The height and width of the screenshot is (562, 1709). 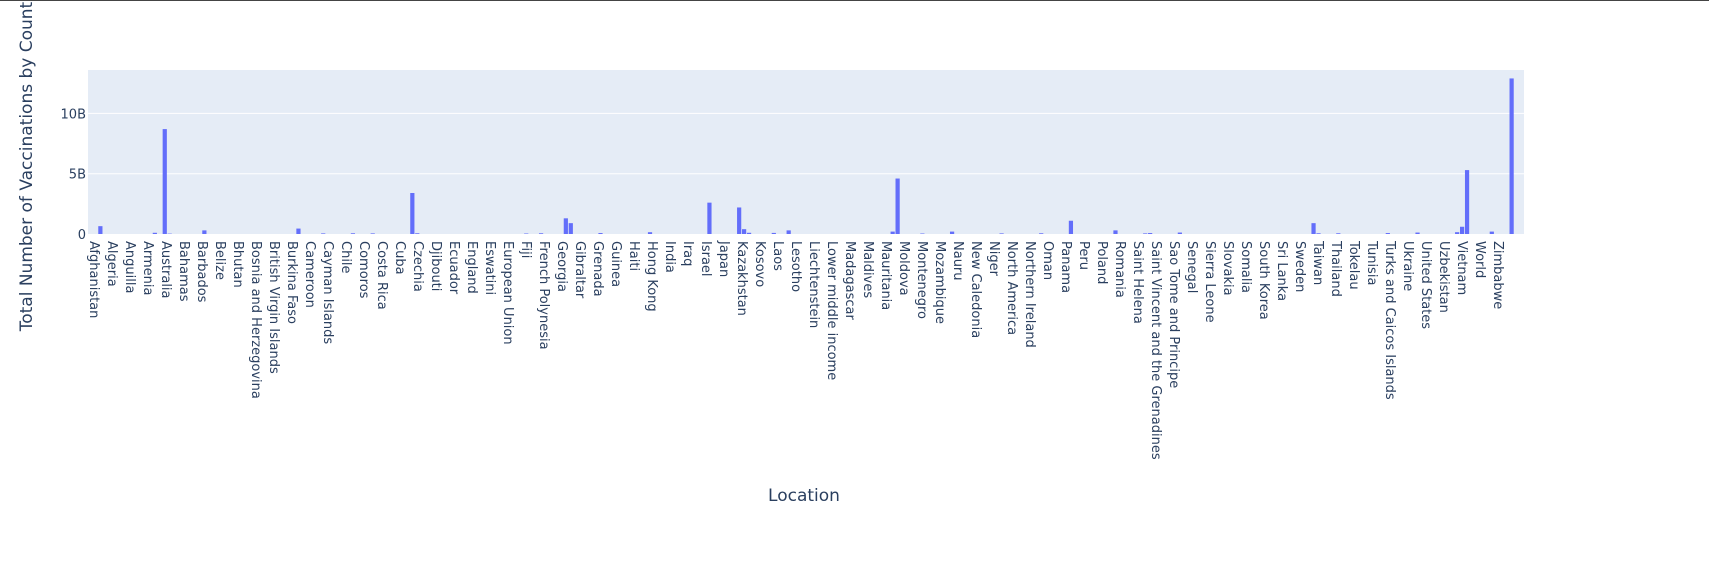 What do you see at coordinates (82, 235) in the screenshot?
I see `y-tick-label: 0` at bounding box center [82, 235].